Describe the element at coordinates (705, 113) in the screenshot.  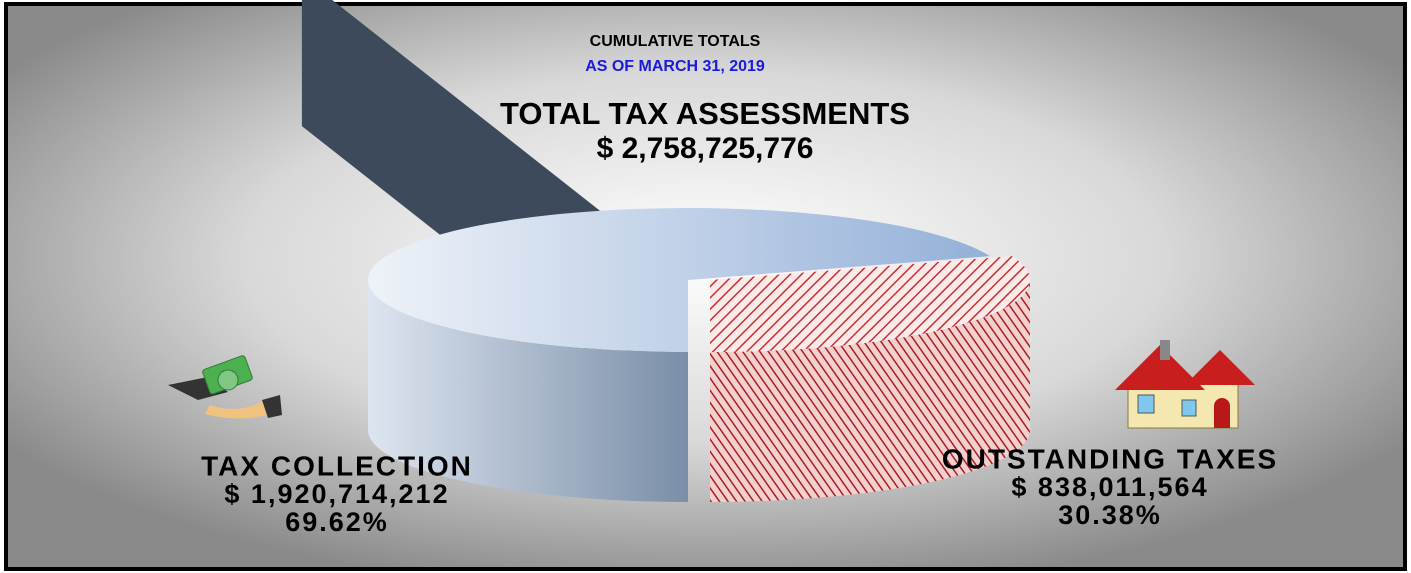
I see `total-label: TOTAL TAX ASSESSMENTS` at that location.